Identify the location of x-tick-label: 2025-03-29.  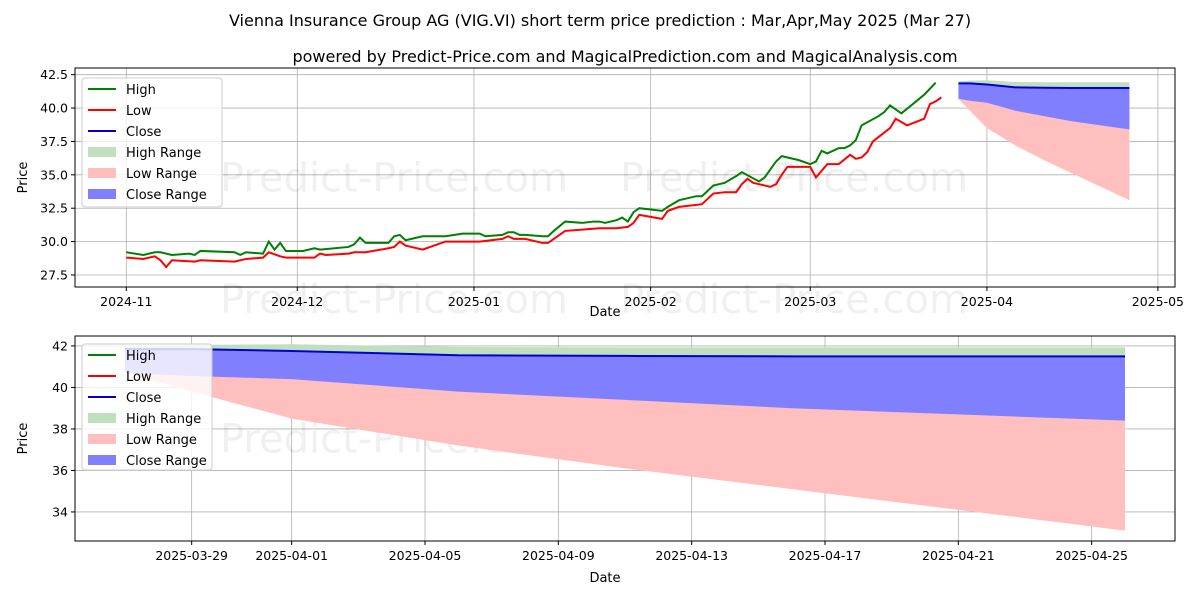
(191, 555).